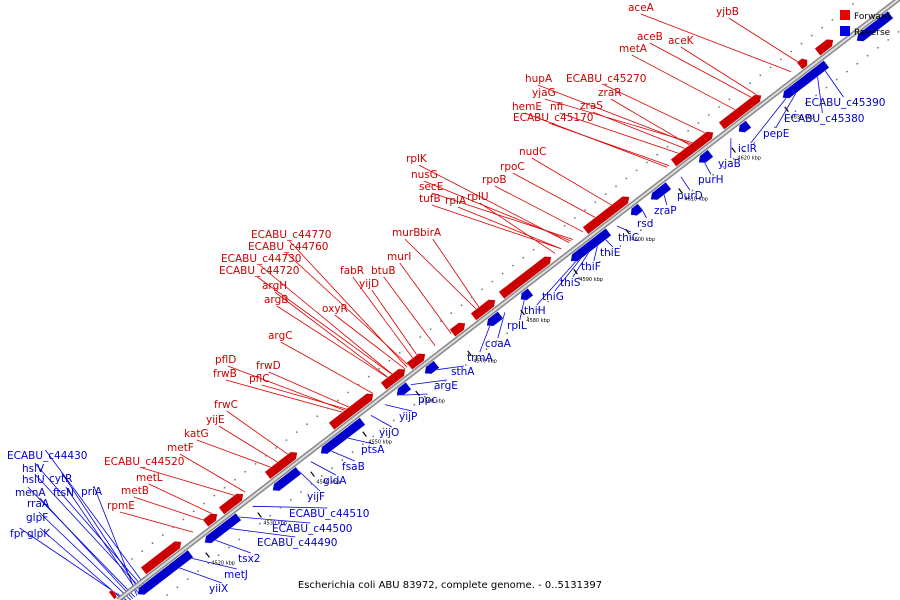  Describe the element at coordinates (383, 271) in the screenshot. I see `gene-label-btub: btuB` at that location.